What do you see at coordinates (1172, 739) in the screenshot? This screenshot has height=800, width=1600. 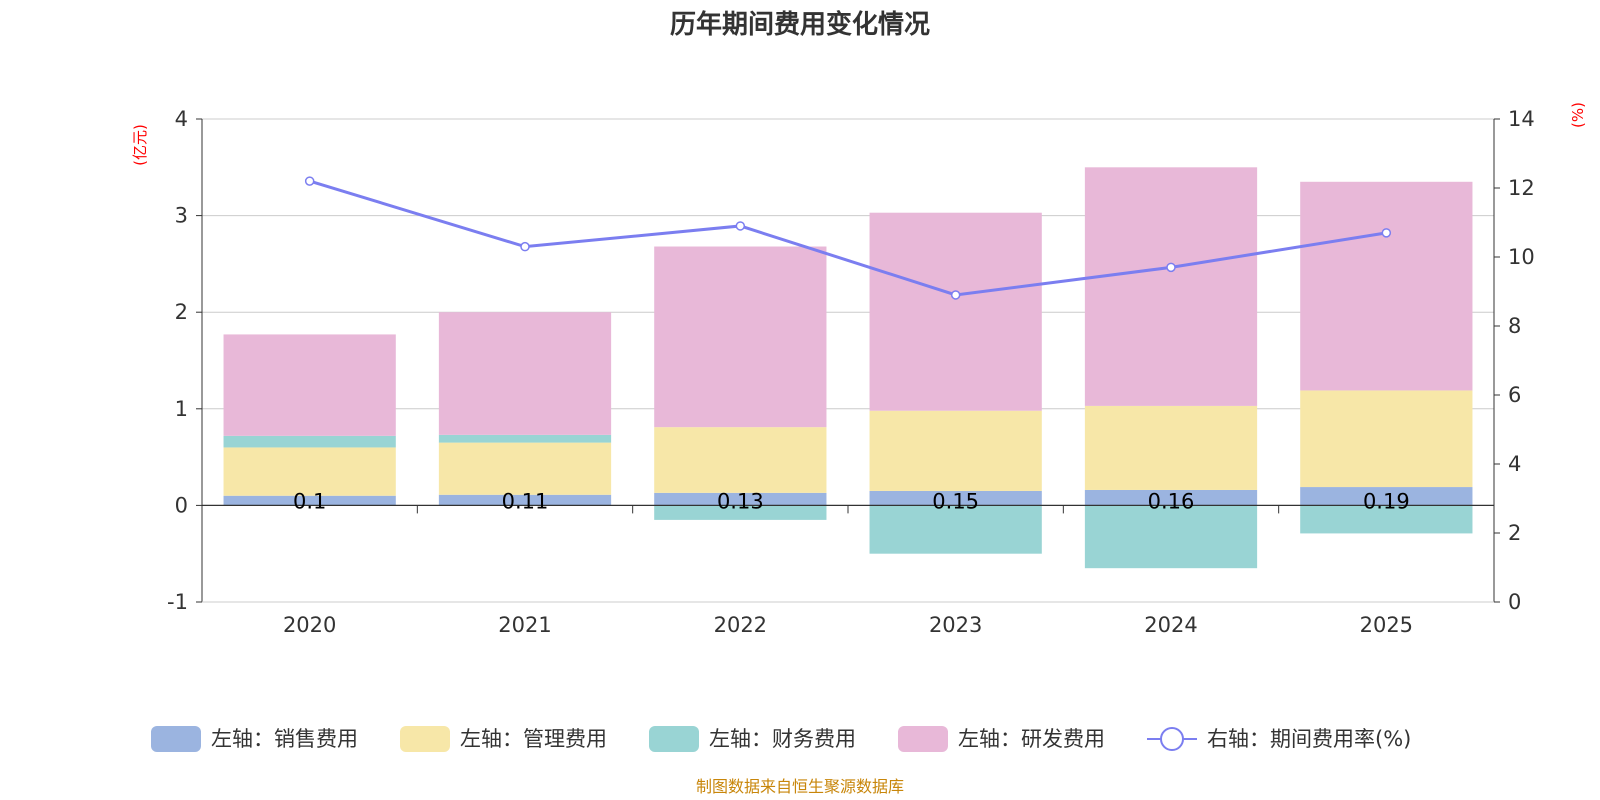 I see `legend-marker` at bounding box center [1172, 739].